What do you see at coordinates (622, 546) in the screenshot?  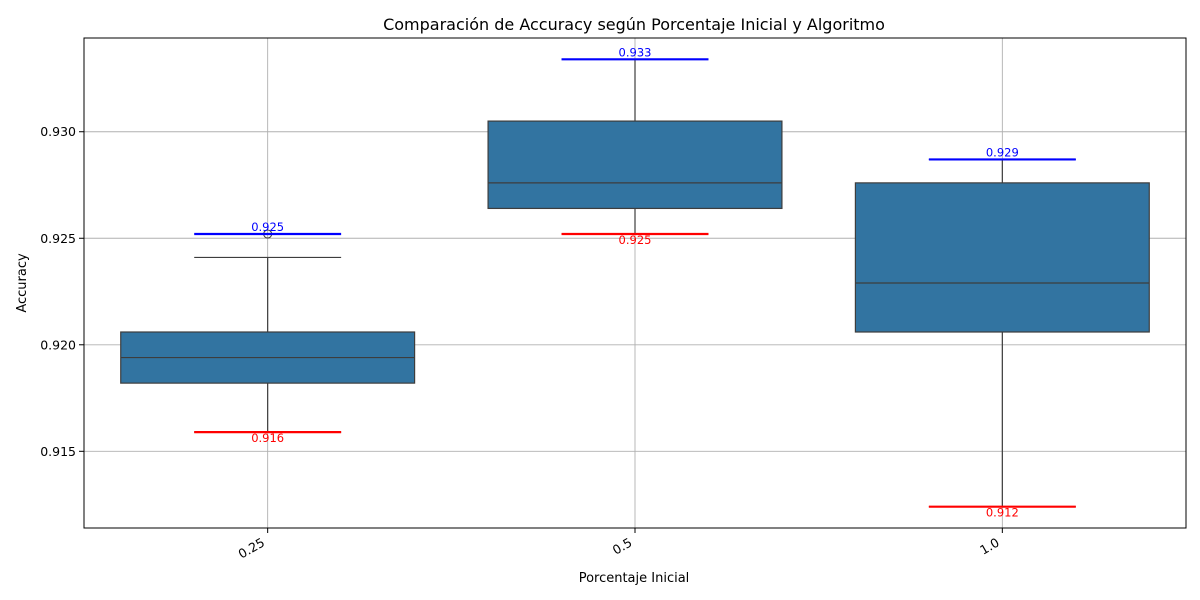 I see `x-tick-label: 0.5` at bounding box center [622, 546].